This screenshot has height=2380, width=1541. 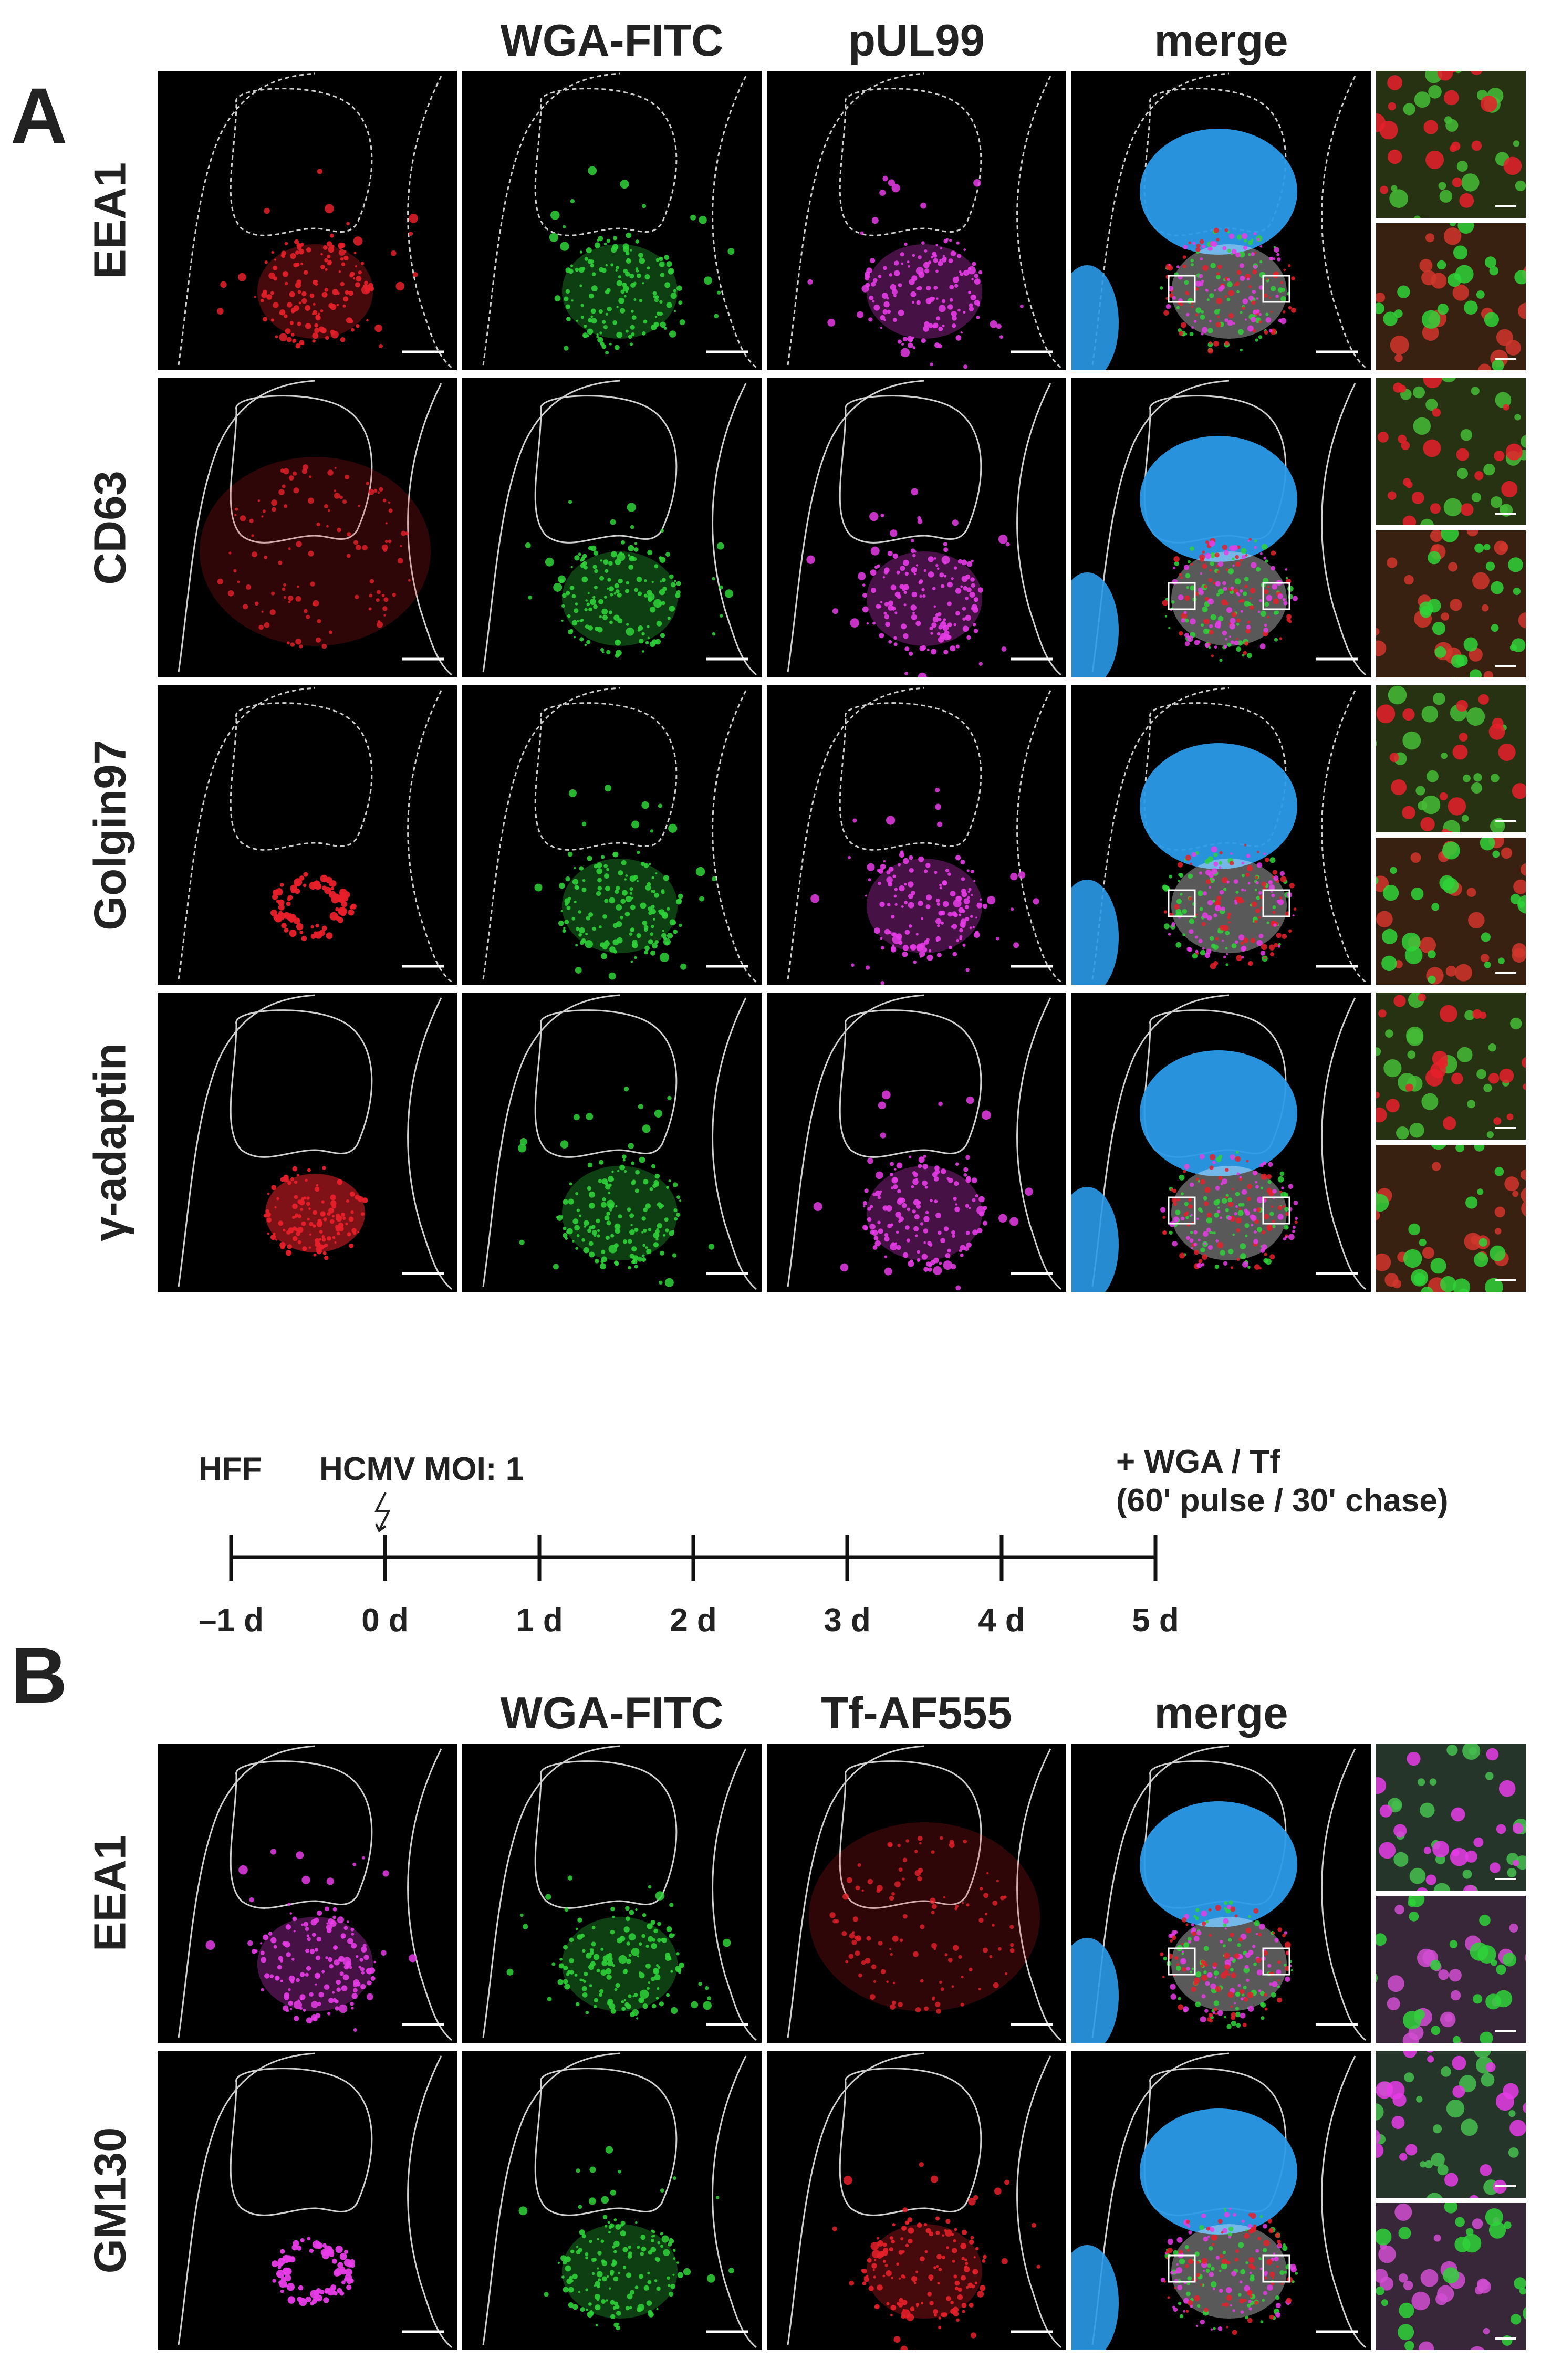 I want to click on panel-b-col-tf: Tf-AF555, so click(x=916, y=1713).